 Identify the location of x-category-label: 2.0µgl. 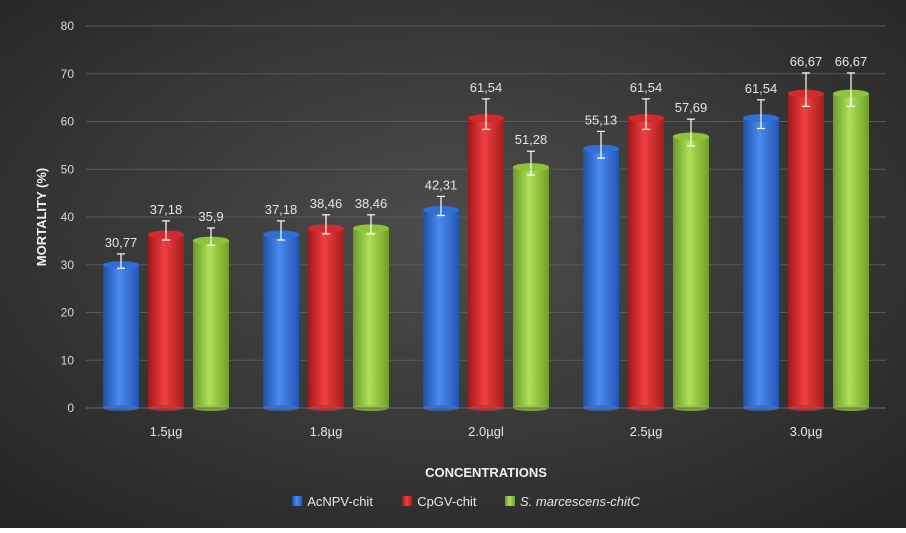
(486, 431).